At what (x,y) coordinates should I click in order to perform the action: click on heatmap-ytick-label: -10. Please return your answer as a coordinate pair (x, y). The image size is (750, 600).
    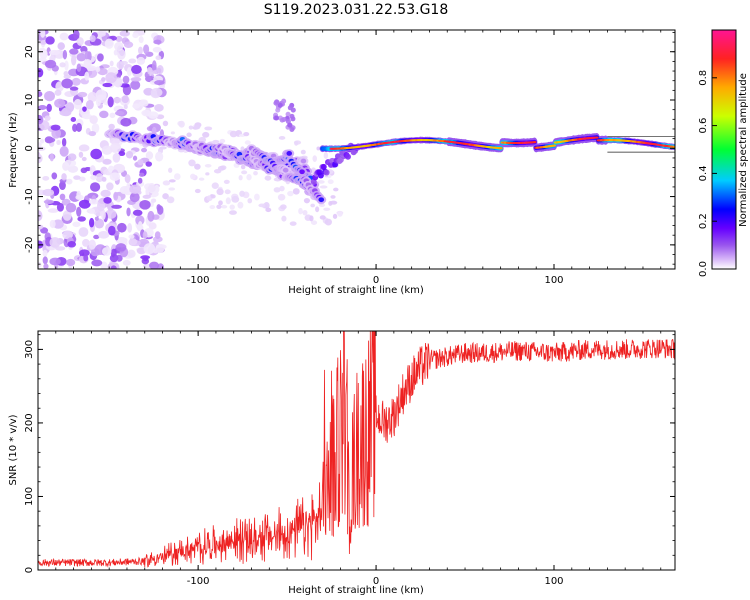
    Looking at the image, I should click on (29, 196).